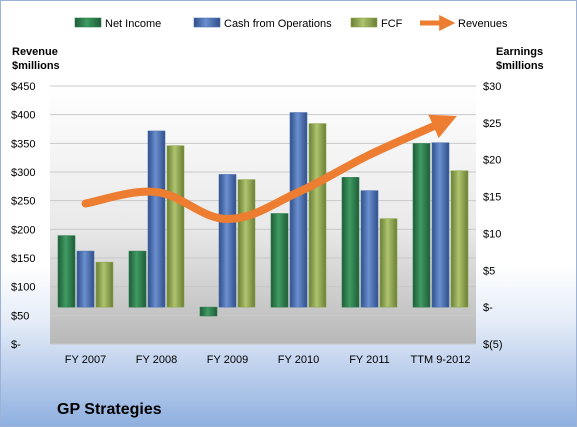 The image size is (577, 427). Describe the element at coordinates (493, 345) in the screenshot. I see `right-tick-label: $(5)` at that location.